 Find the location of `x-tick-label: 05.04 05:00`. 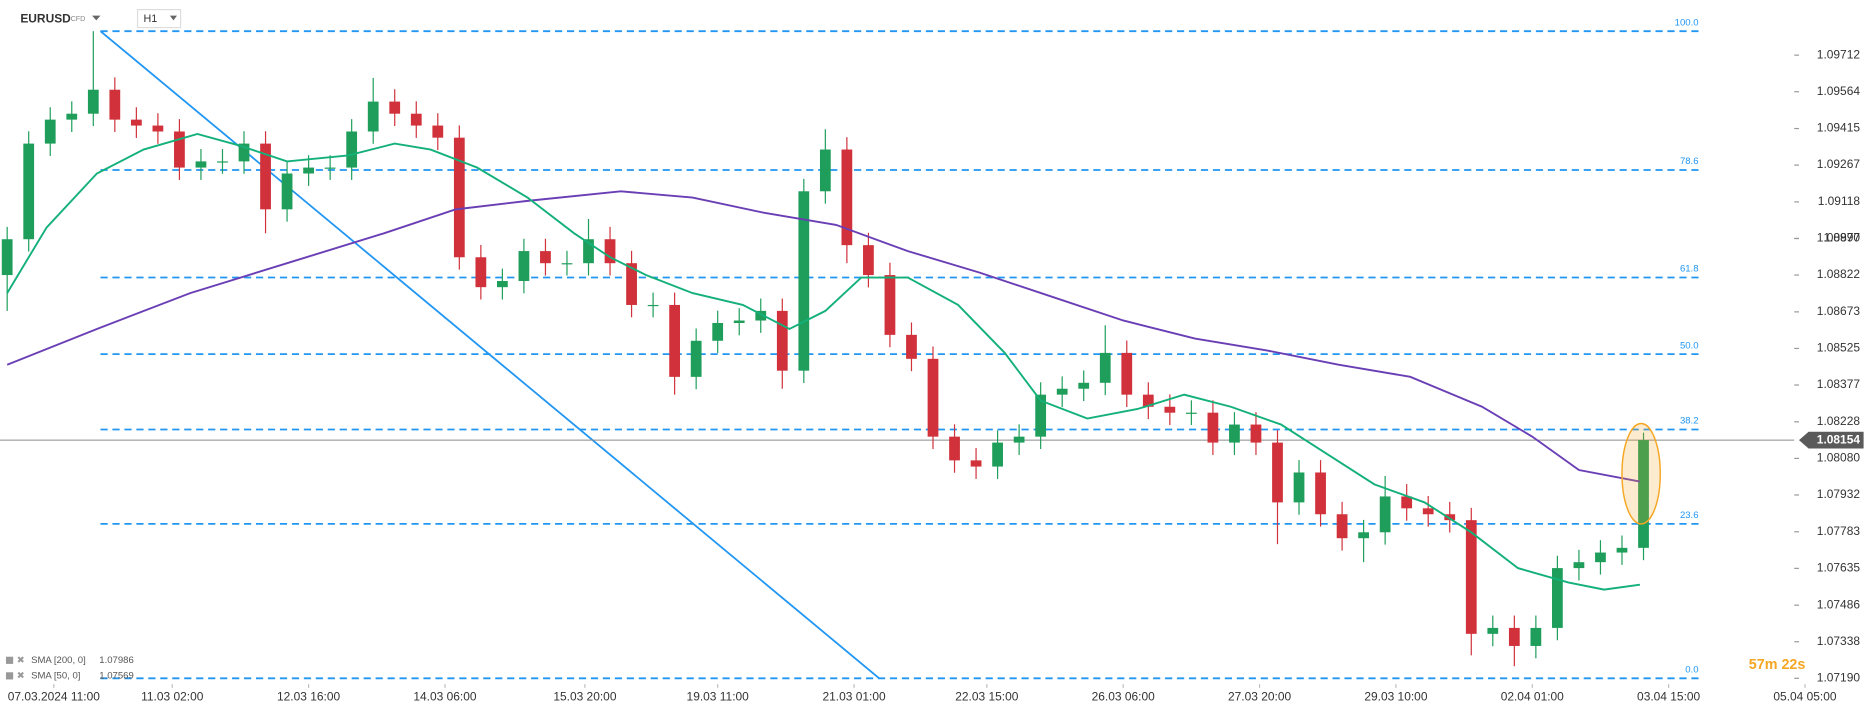

x-tick-label: 05.04 05:00 is located at coordinates (1804, 697).